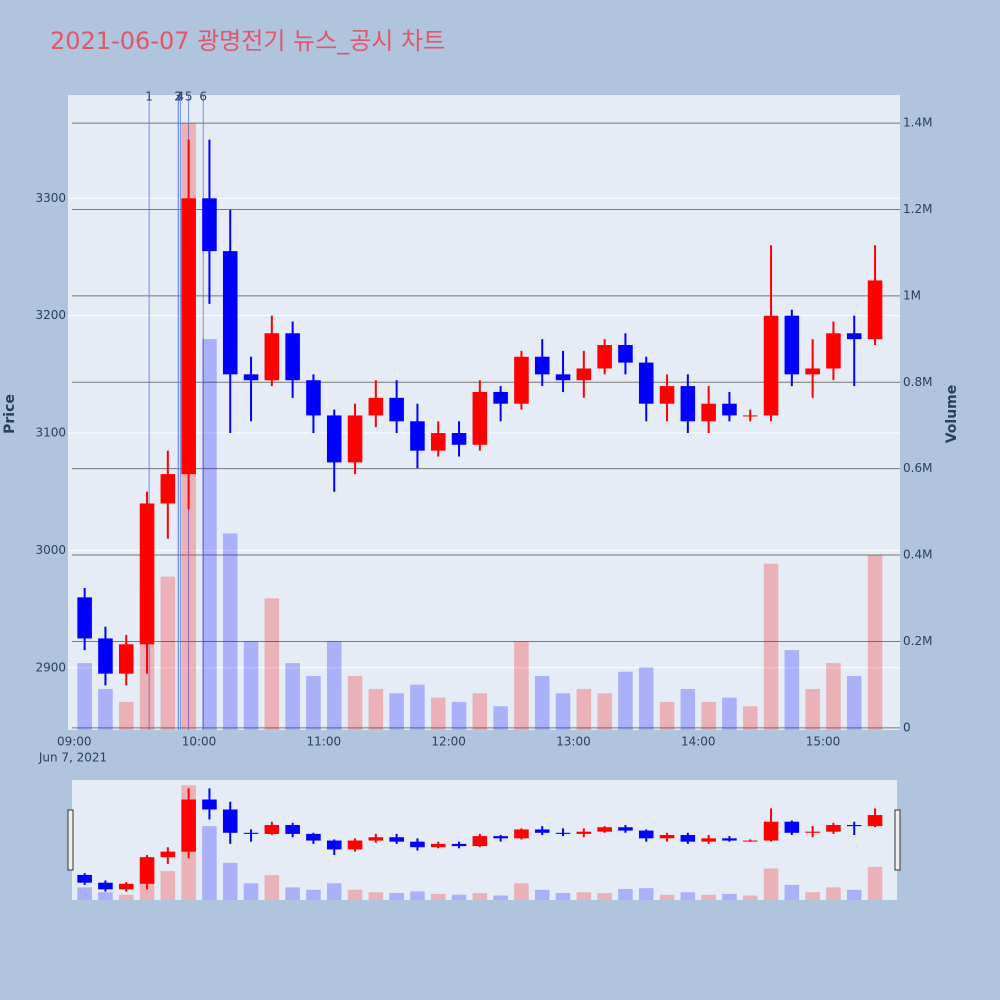 The width and height of the screenshot is (1000, 1000). I want to click on x-tick-label: 15:00, so click(823, 742).